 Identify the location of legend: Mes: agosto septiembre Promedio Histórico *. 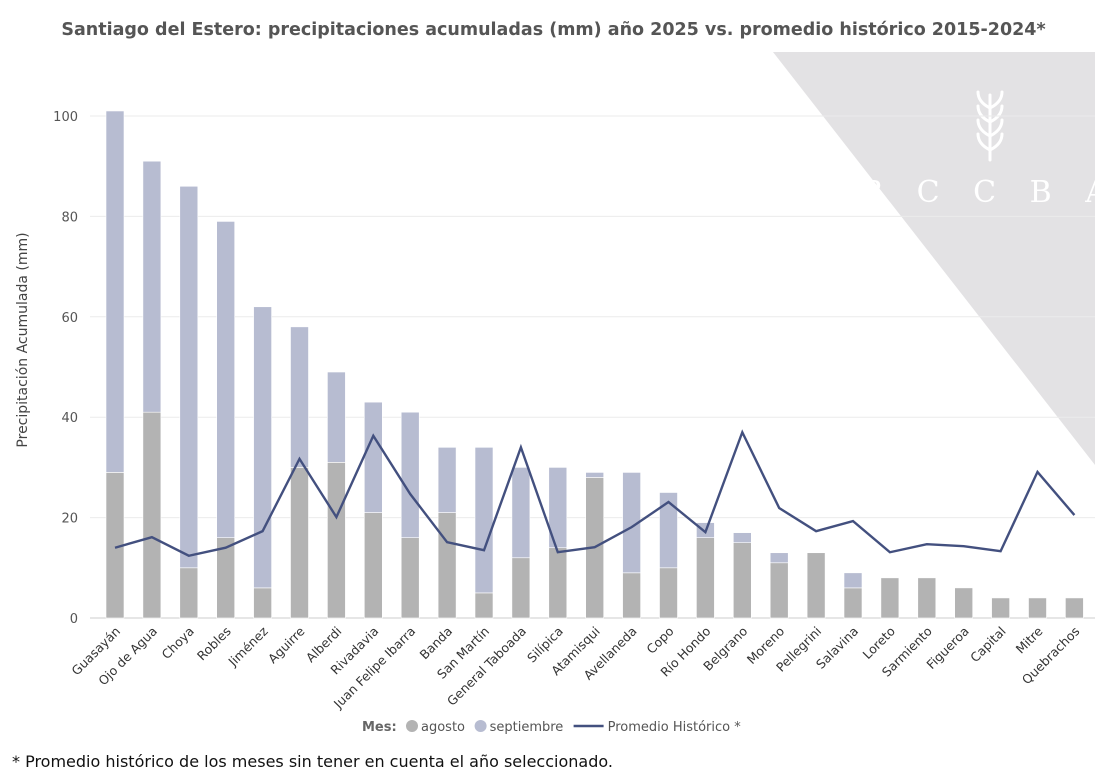
(551, 727).